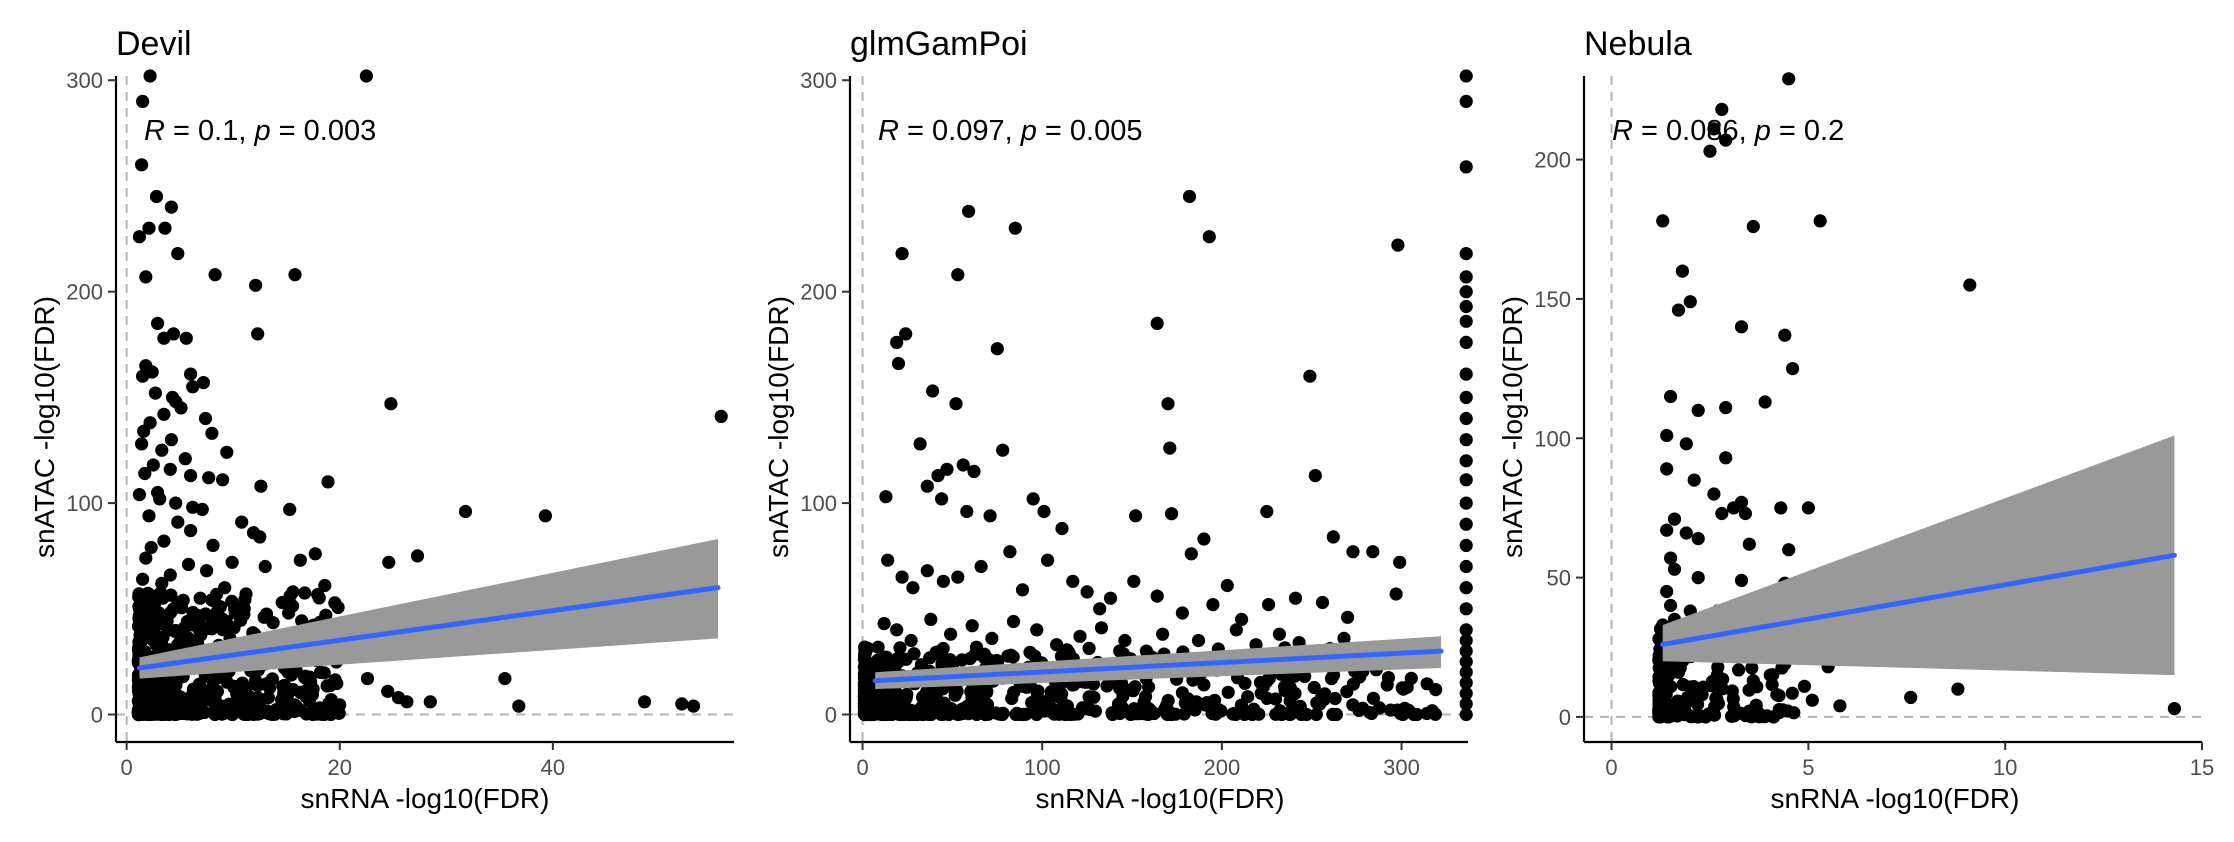  I want to click on y-tick-label: 150, so click(1552, 299).